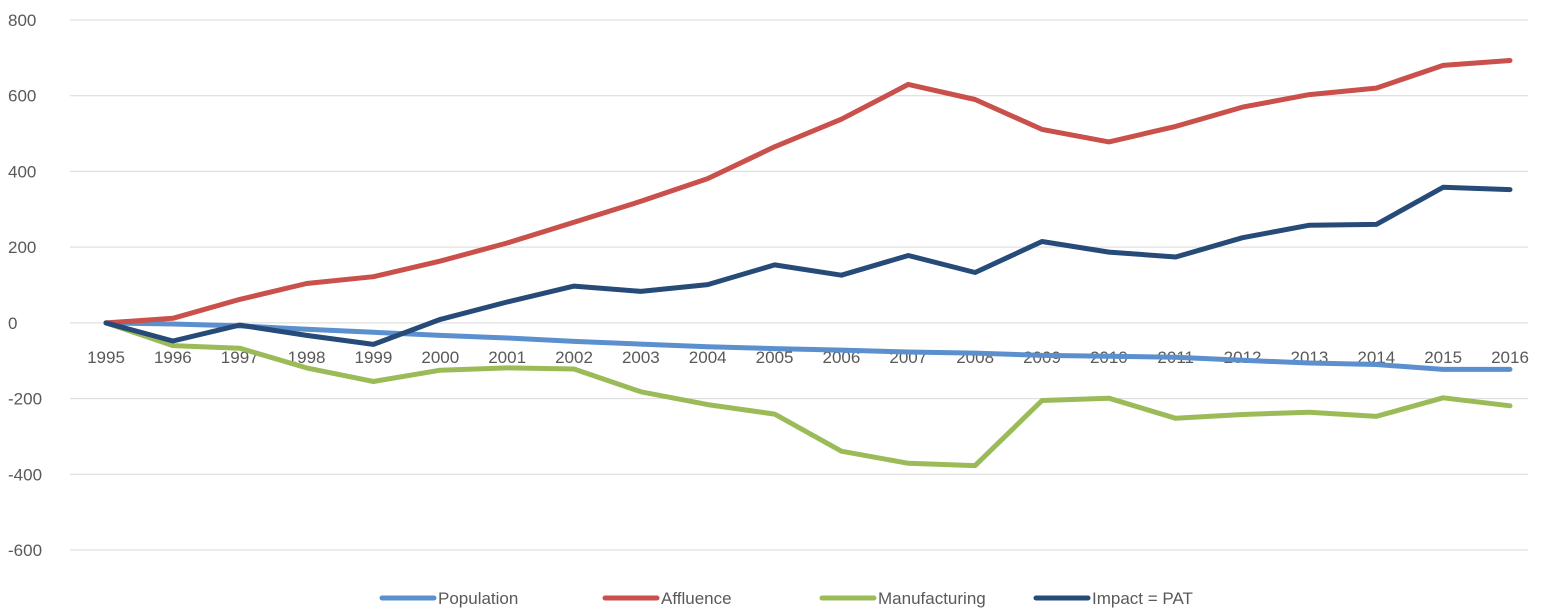 This screenshot has width=1546, height=615. Describe the element at coordinates (932, 598) in the screenshot. I see `legend-label: Manufacturing` at that location.